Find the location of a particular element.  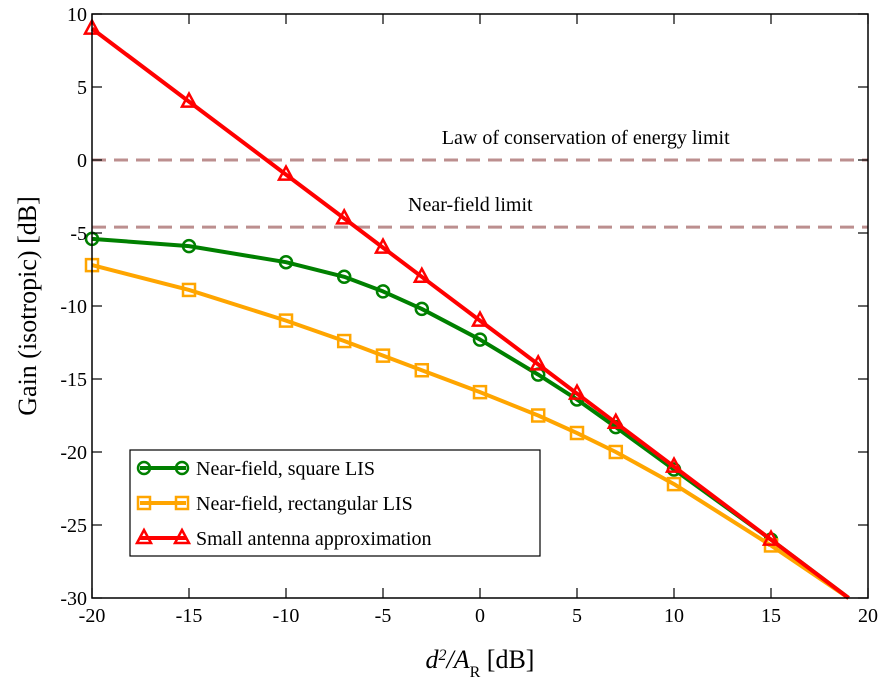

x-tick-label: -15 is located at coordinates (189, 616).